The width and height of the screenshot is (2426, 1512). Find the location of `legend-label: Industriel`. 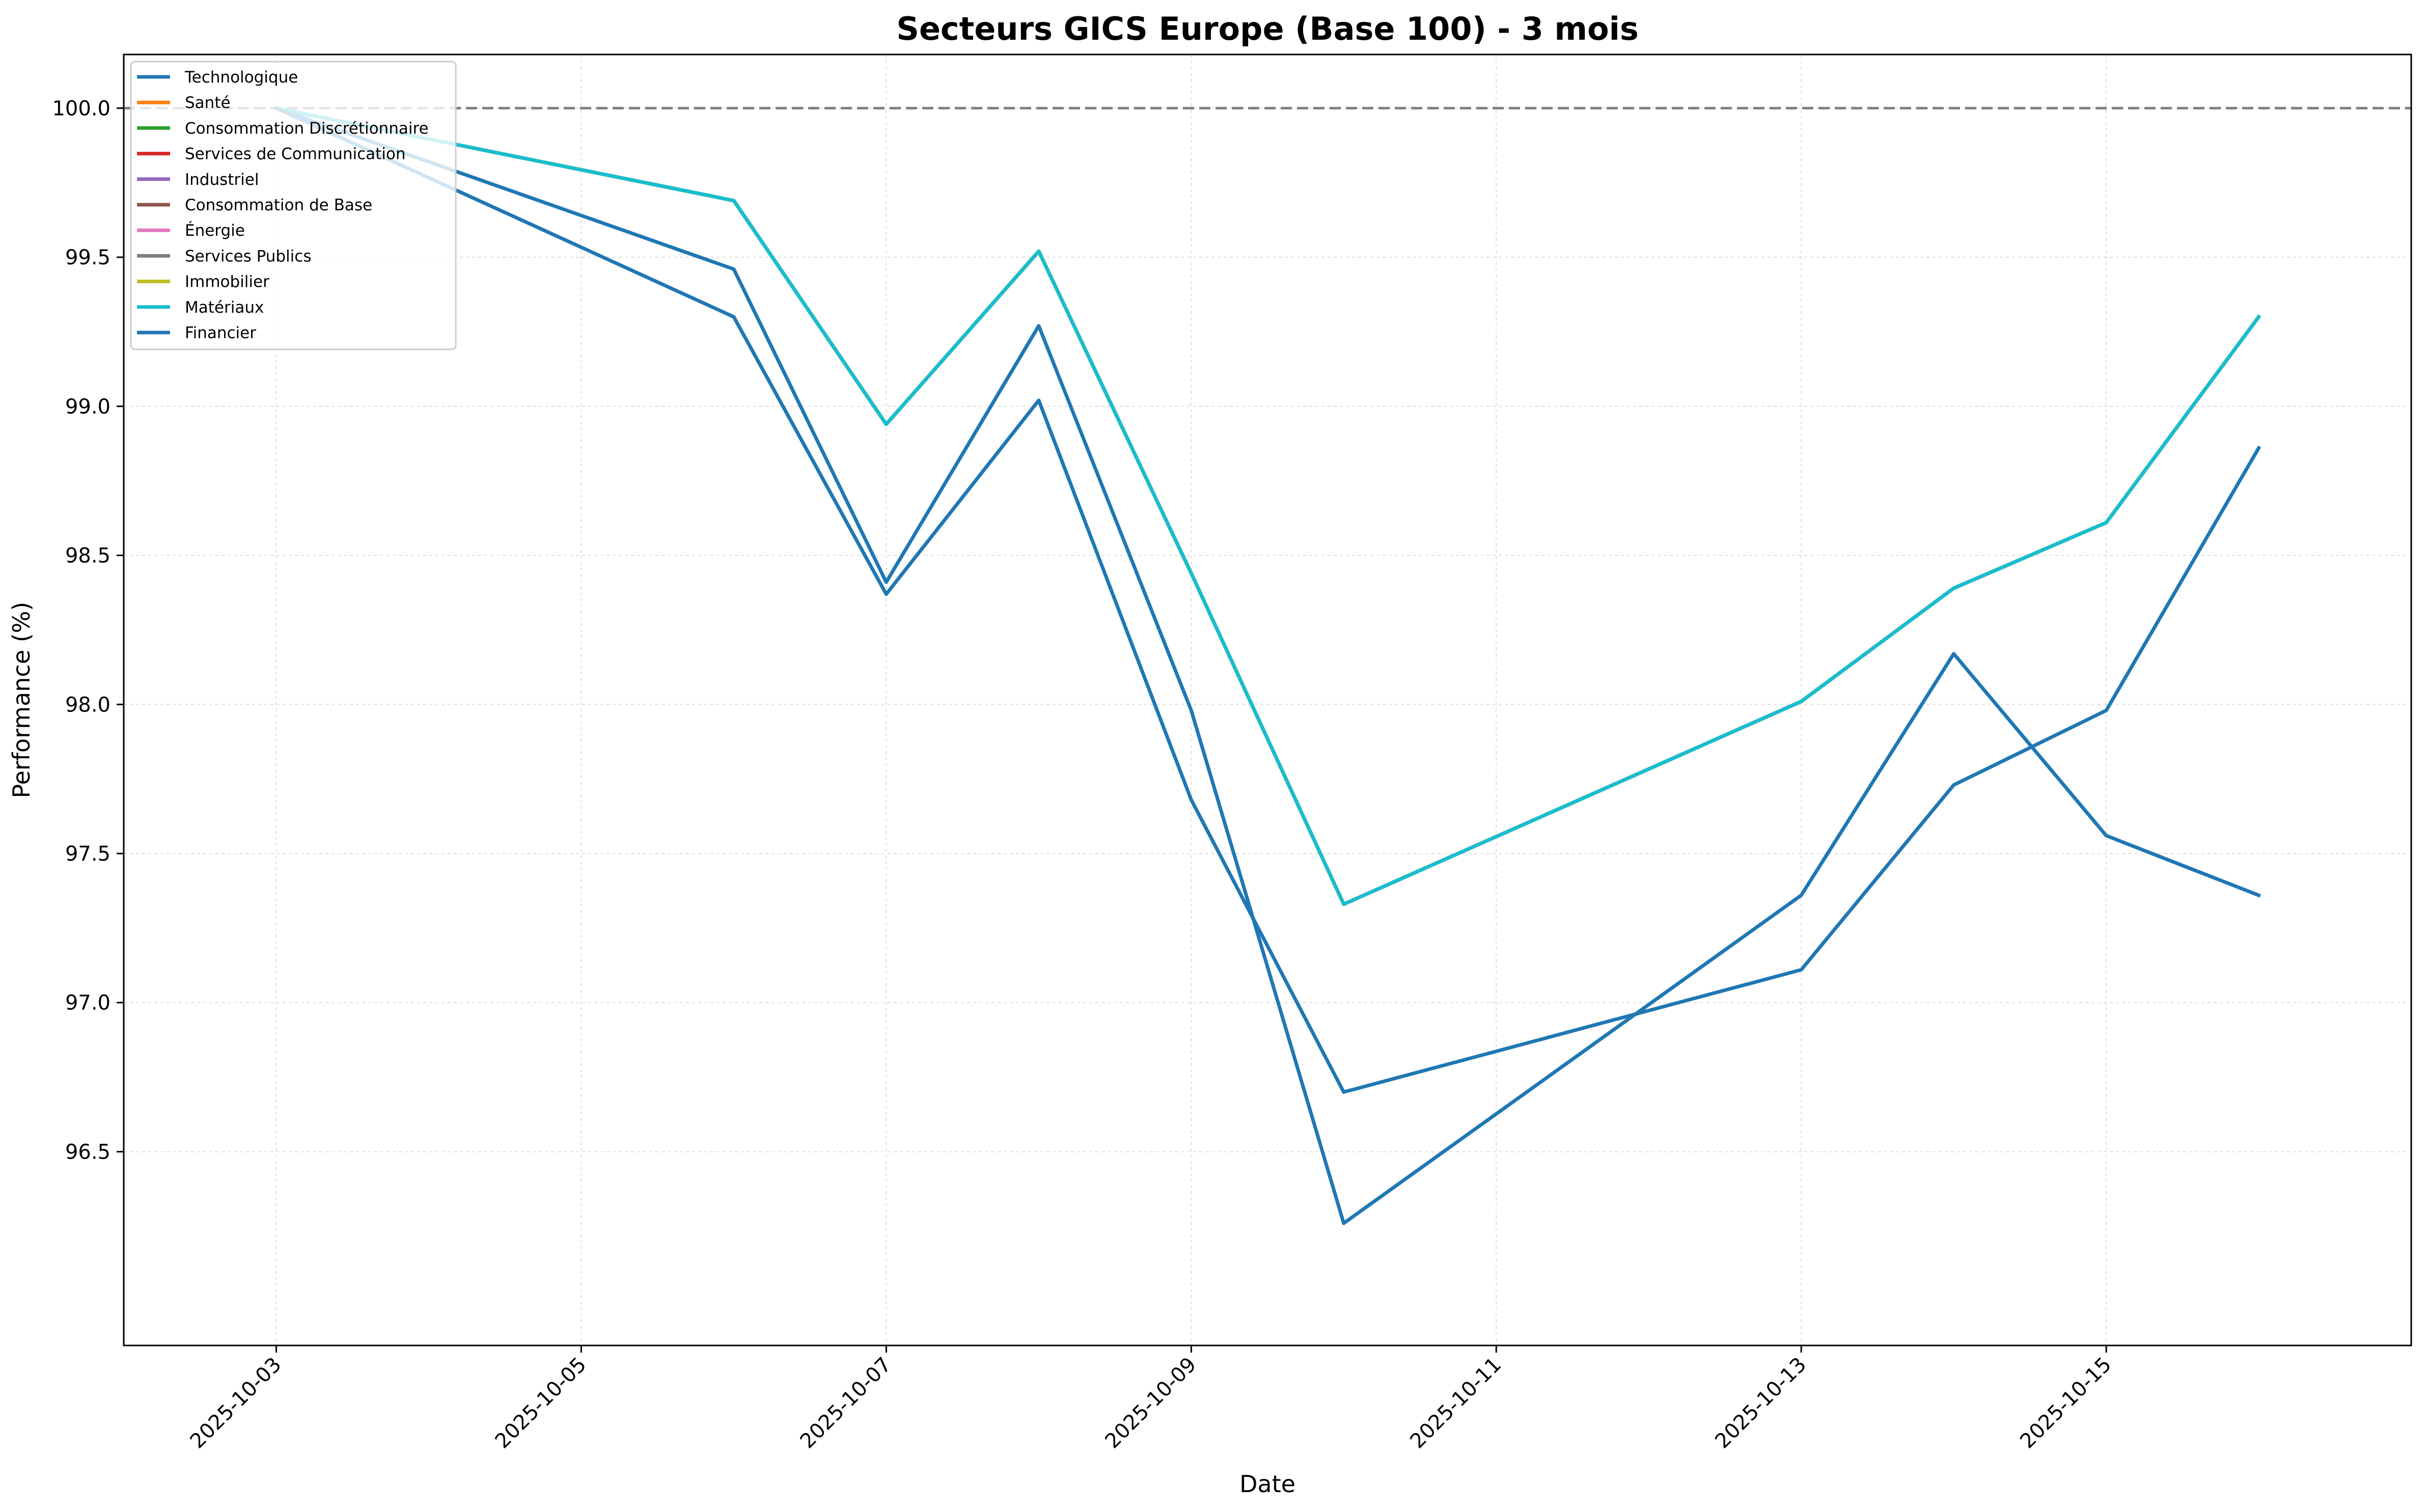

legend-label: Industriel is located at coordinates (222, 180).